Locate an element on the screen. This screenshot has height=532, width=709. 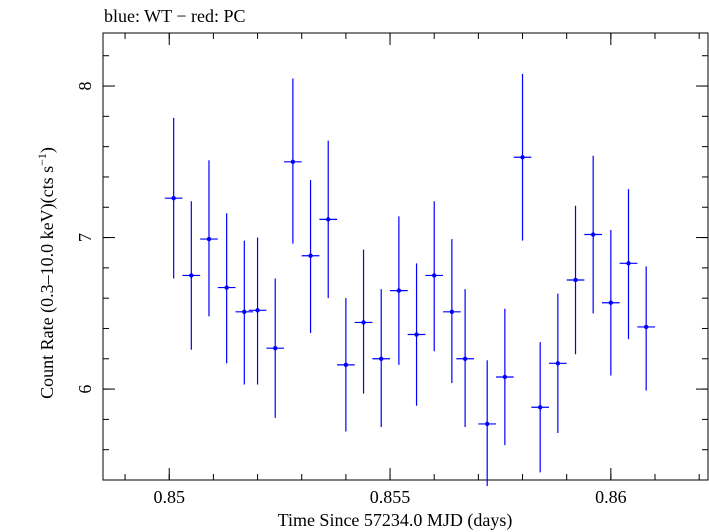
y-axis-label-close: ) is located at coordinates (47, 150).